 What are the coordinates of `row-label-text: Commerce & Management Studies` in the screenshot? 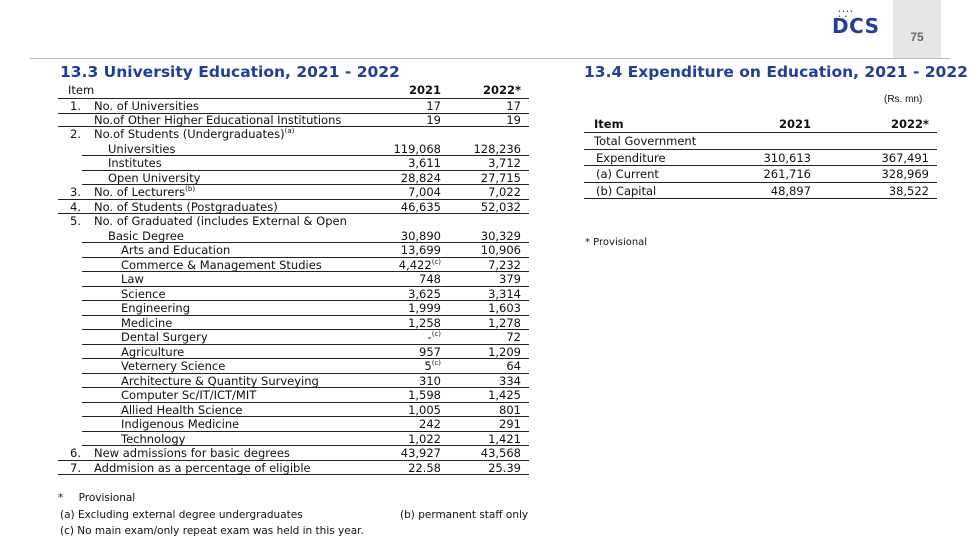 It's located at (221, 264).